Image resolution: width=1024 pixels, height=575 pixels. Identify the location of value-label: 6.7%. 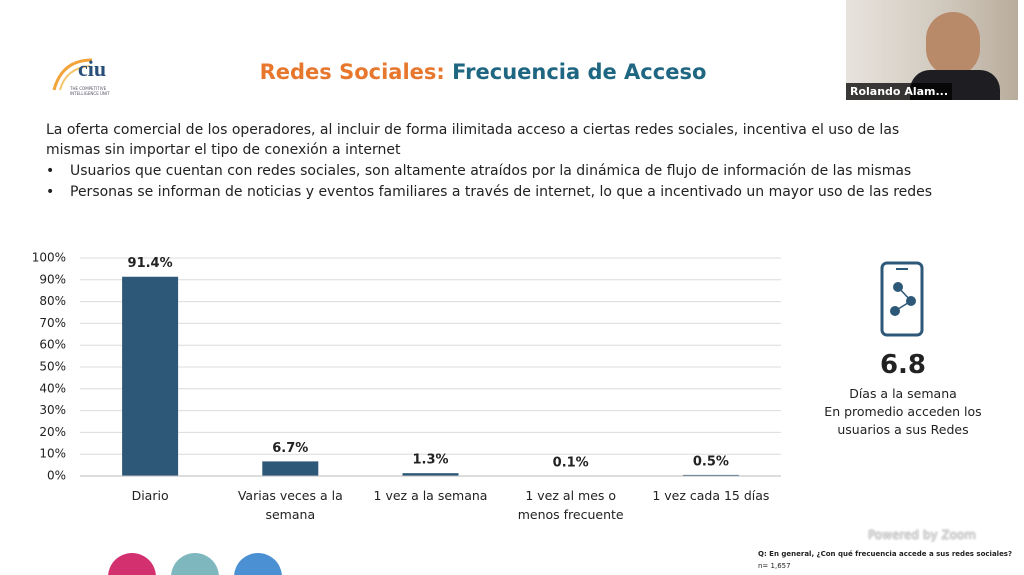
(290, 448).